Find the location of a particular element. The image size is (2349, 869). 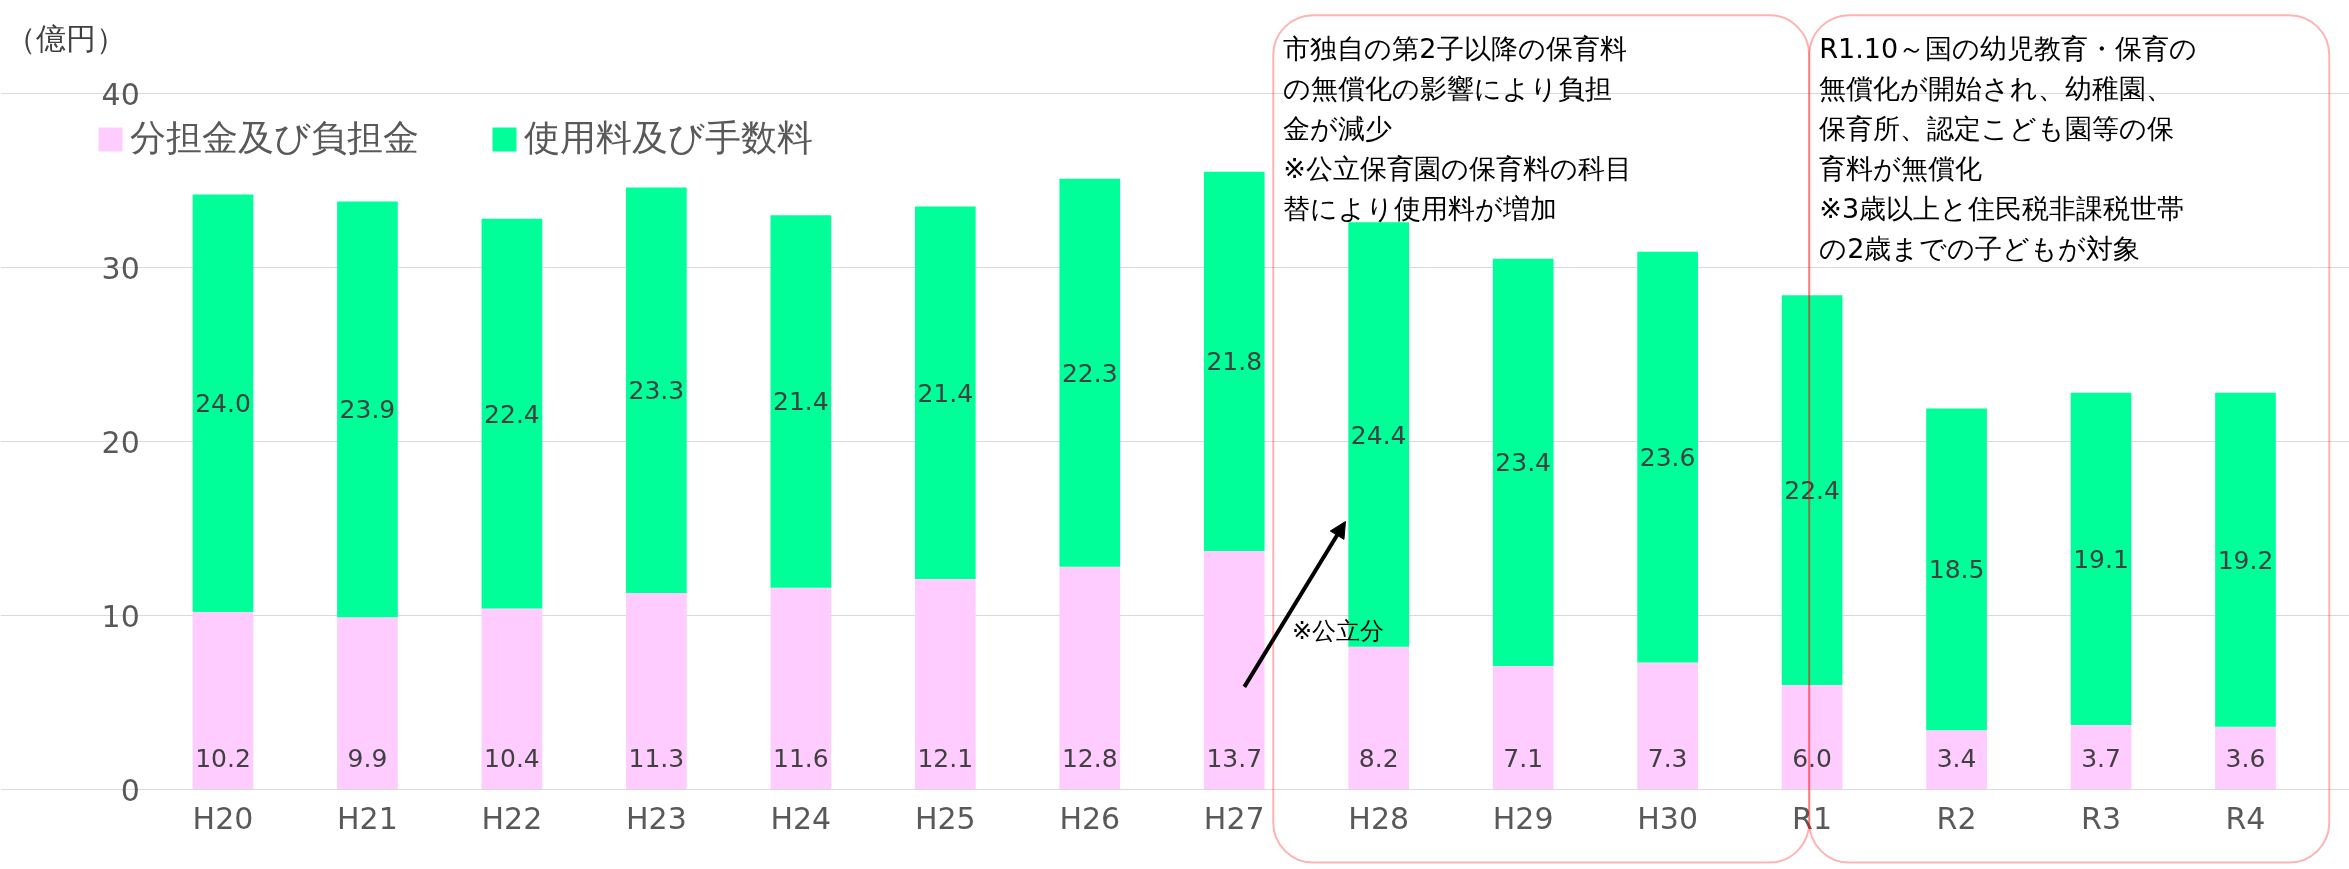

data-label: 23.3 is located at coordinates (656, 391).